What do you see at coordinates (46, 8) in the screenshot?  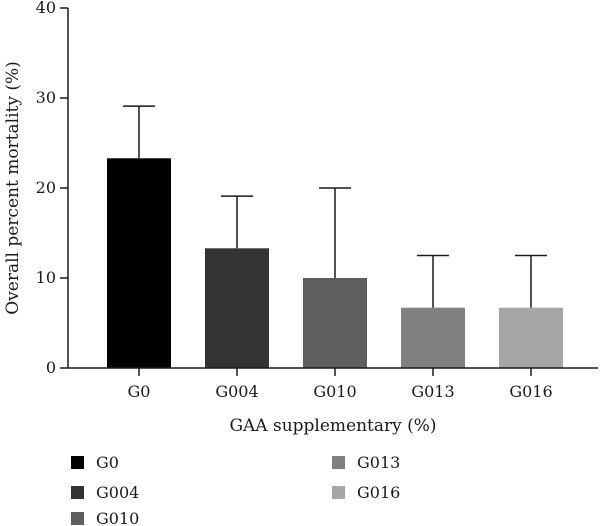 I see `y-tick-label: 40` at bounding box center [46, 8].